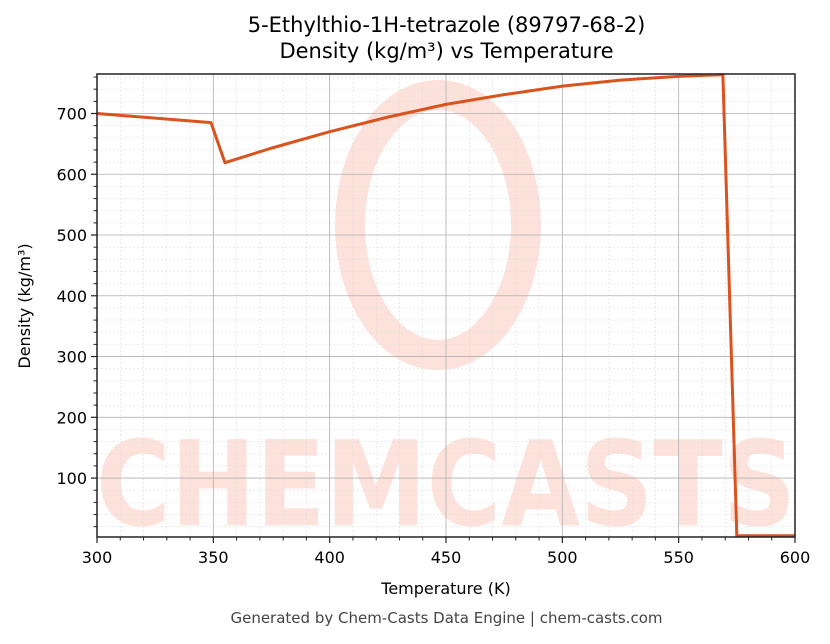 Image resolution: width=830 pixels, height=644 pixels. I want to click on y-axis-label: Density (kg/m³), so click(24, 305).